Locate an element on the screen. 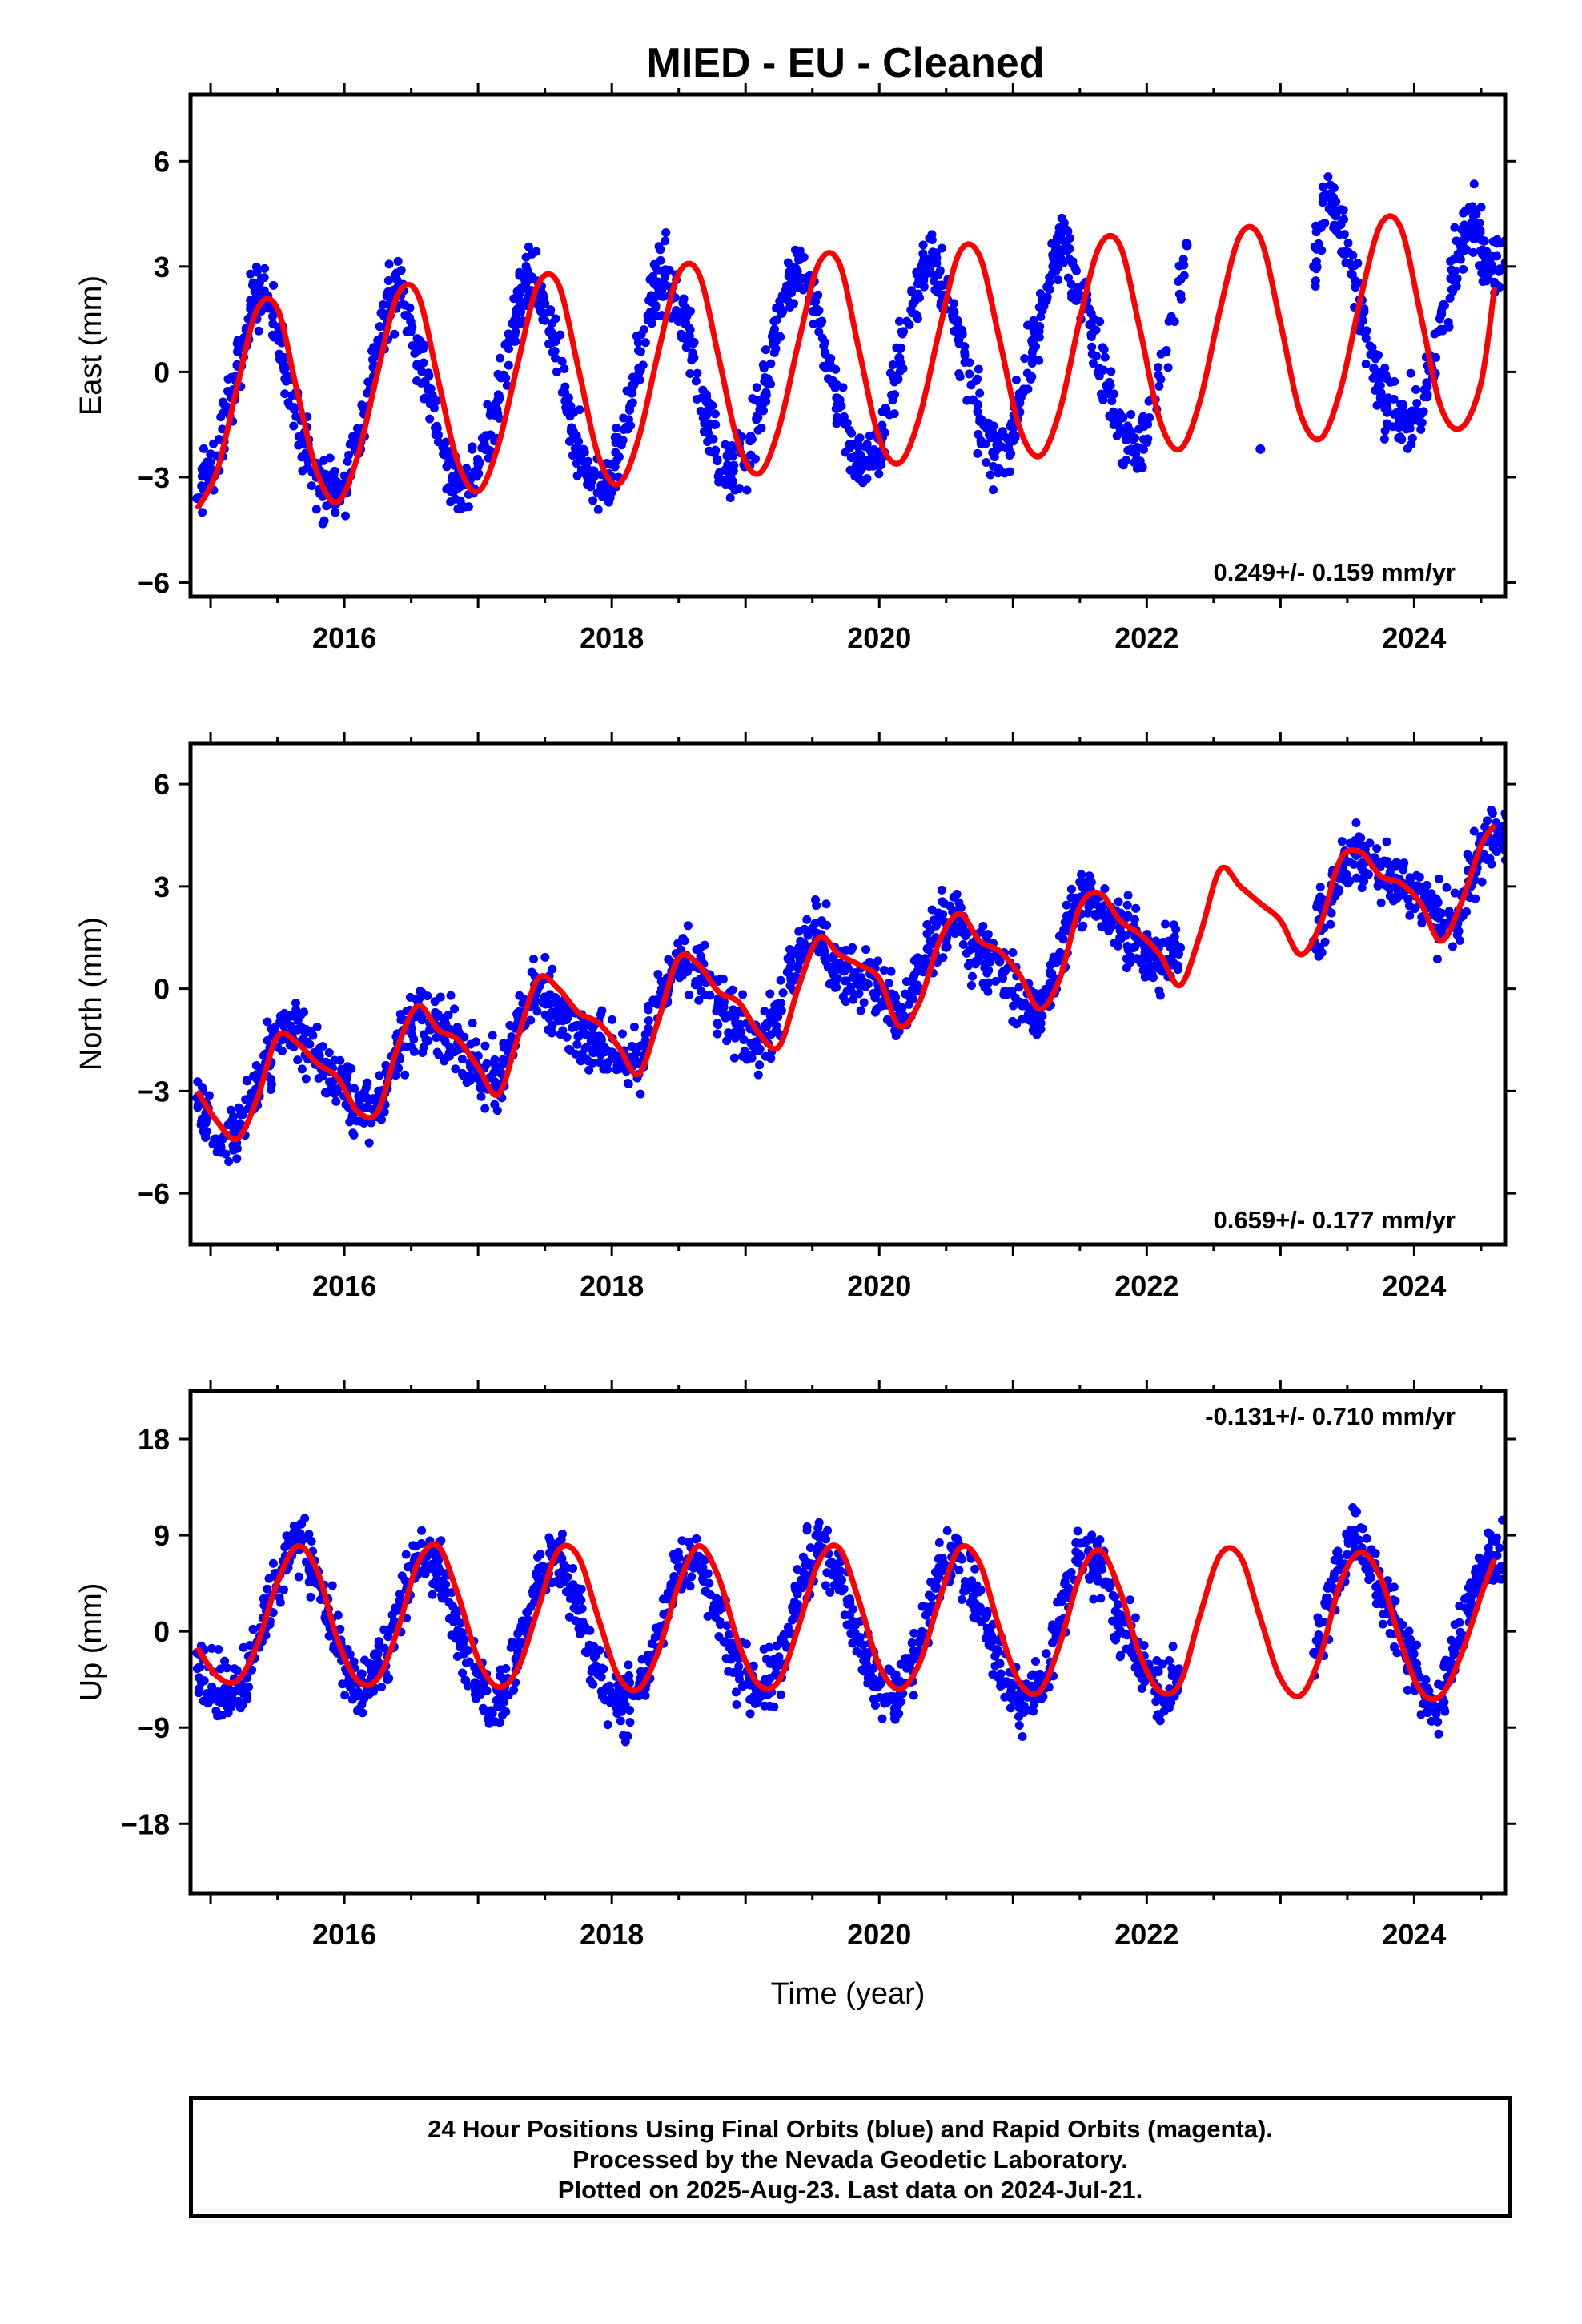 The width and height of the screenshot is (1582, 2324). y-axis-label: East (mm) is located at coordinates (91, 345).